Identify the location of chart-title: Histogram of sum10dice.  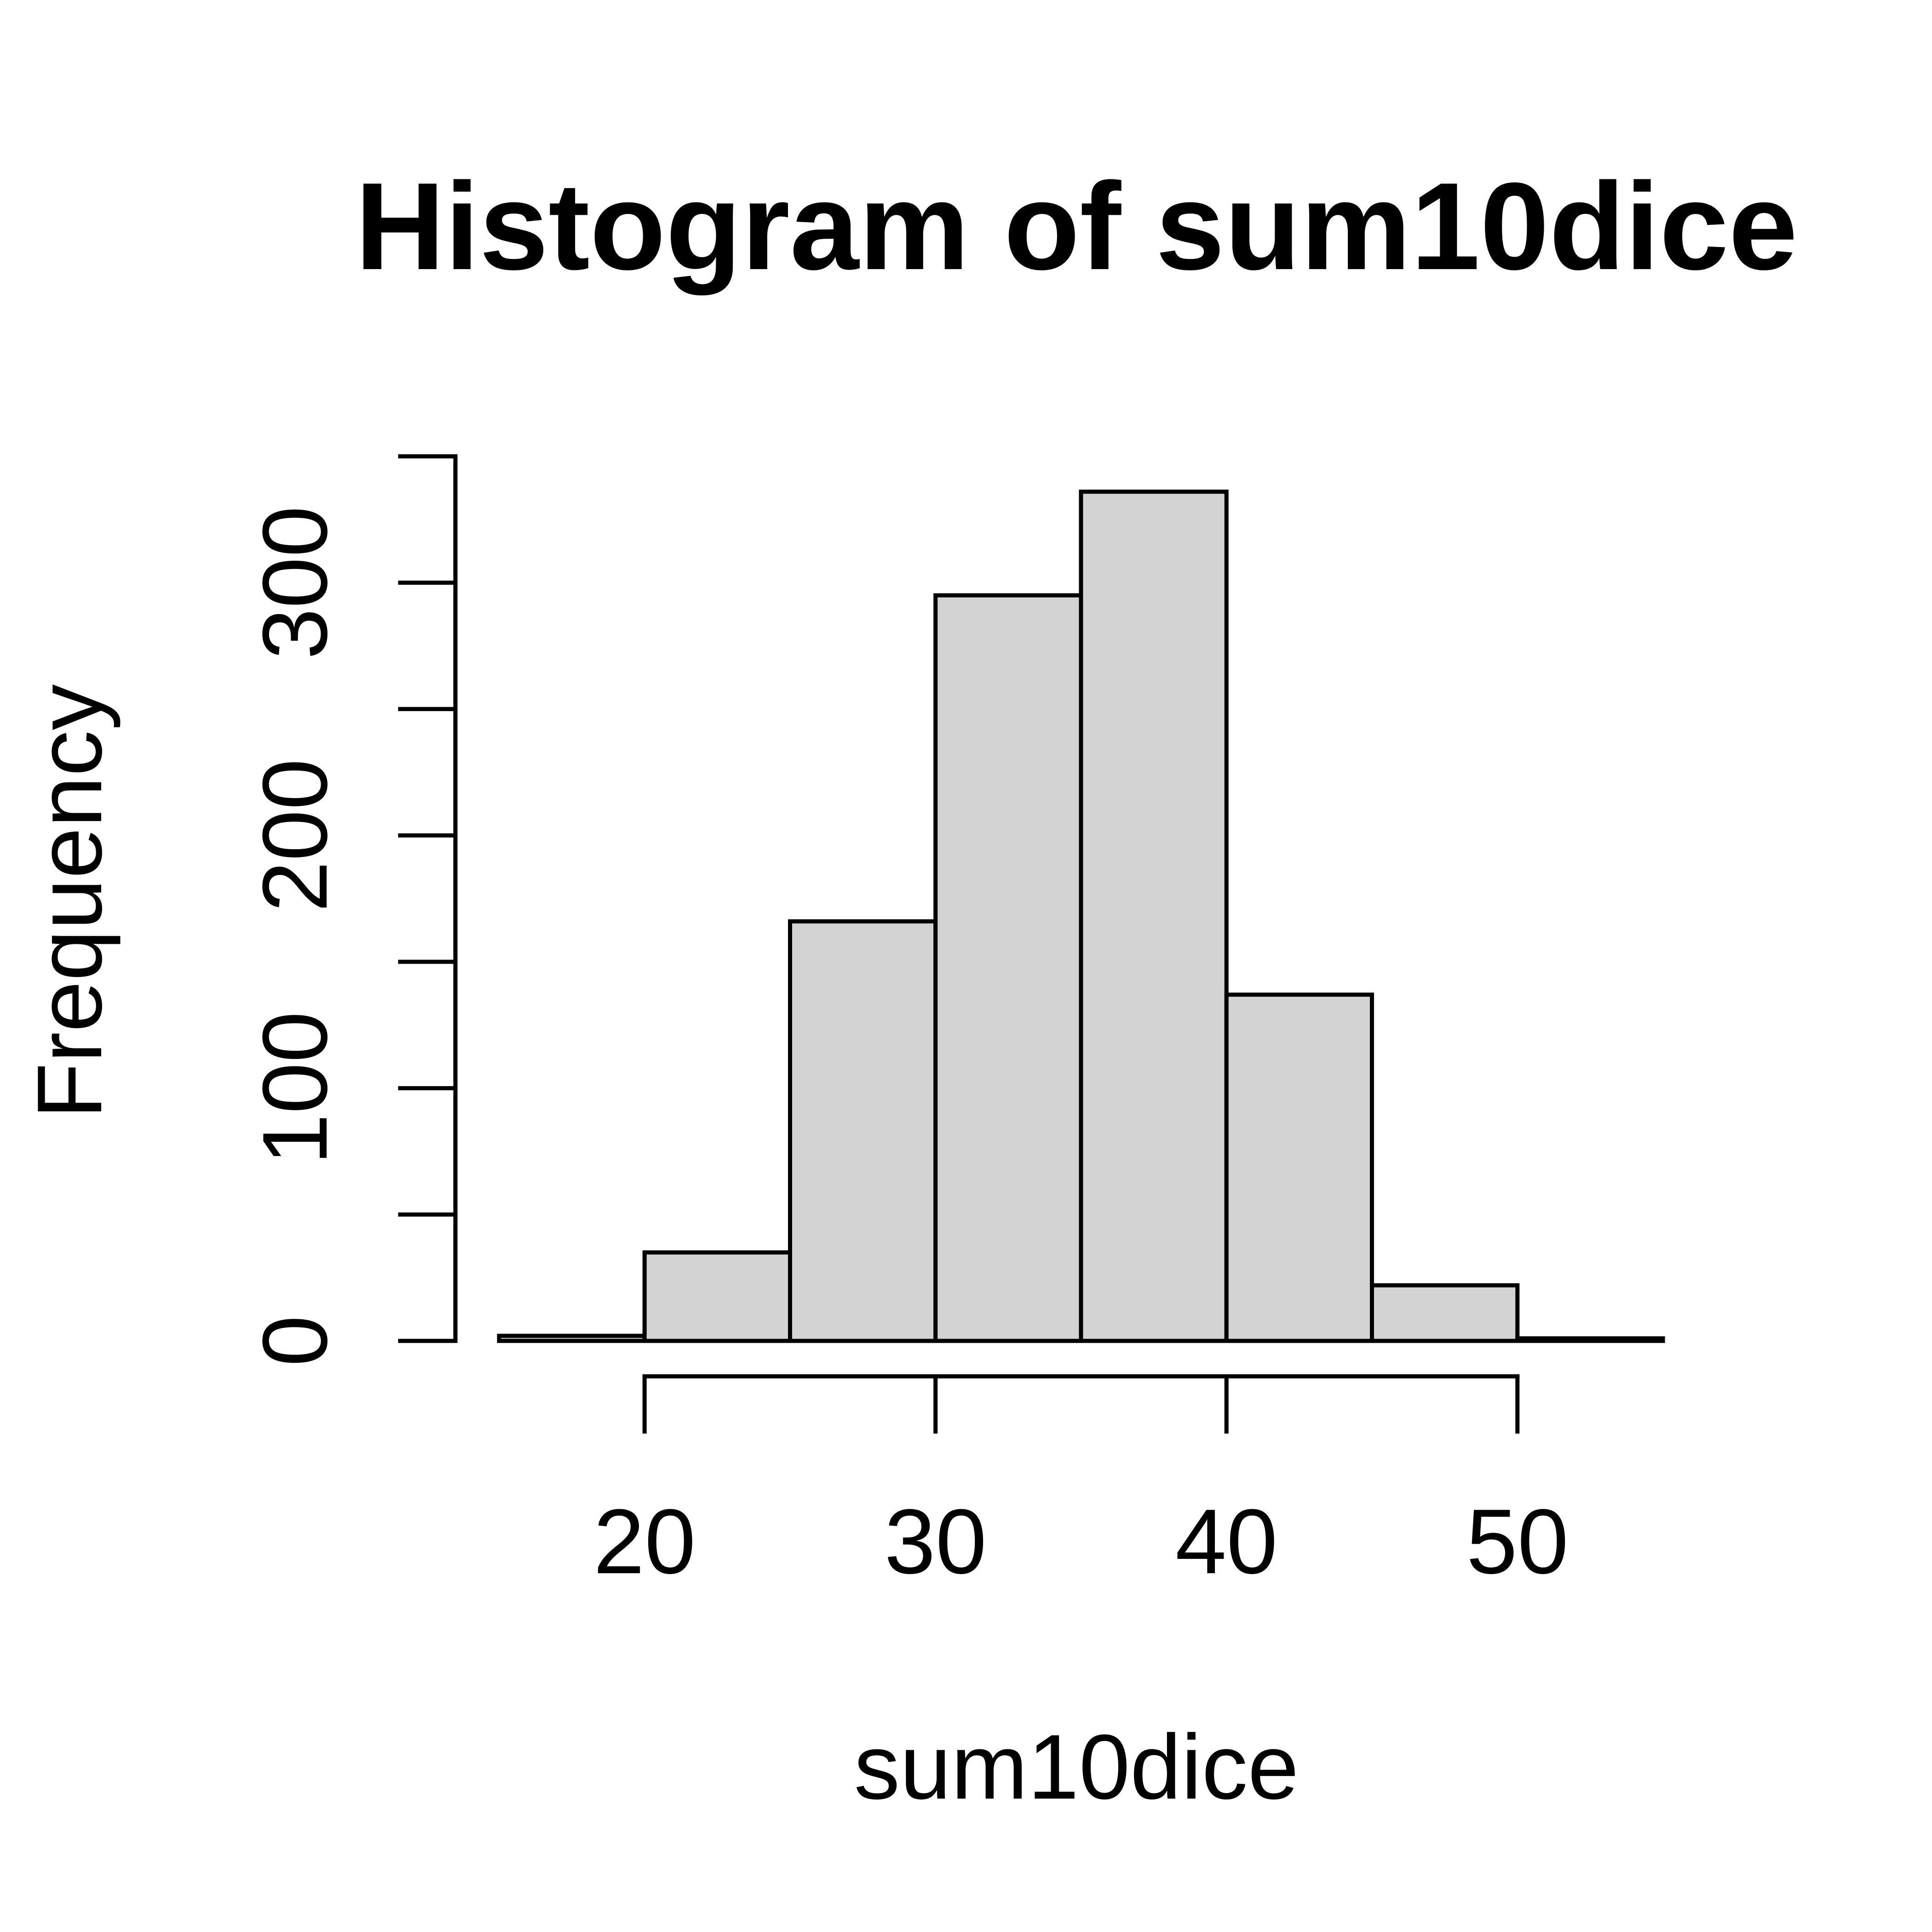
(1076, 226).